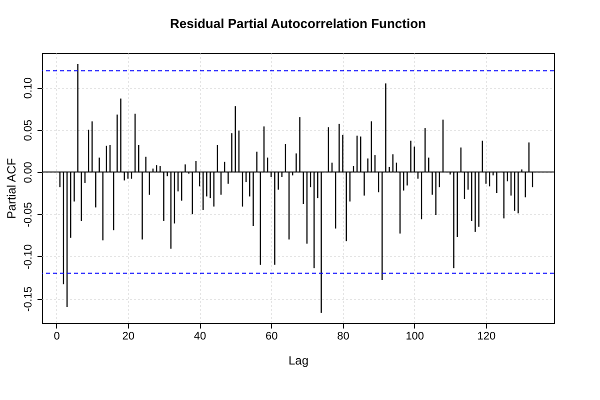  Describe the element at coordinates (28, 257) in the screenshot. I see `y-tick-label: -0.10` at that location.